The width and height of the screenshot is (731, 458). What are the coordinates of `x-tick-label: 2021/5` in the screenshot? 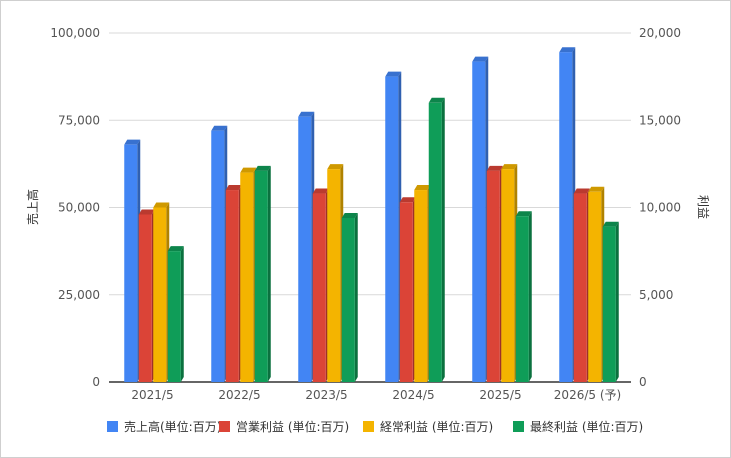 It's located at (152, 395).